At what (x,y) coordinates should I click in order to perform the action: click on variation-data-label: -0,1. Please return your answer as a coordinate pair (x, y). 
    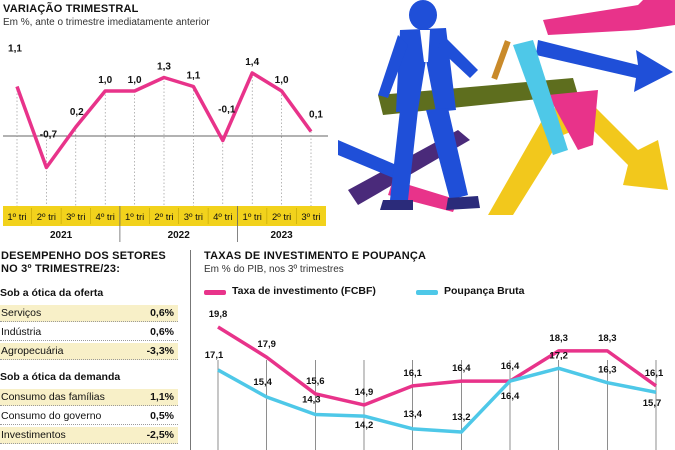
    Looking at the image, I should click on (227, 110).